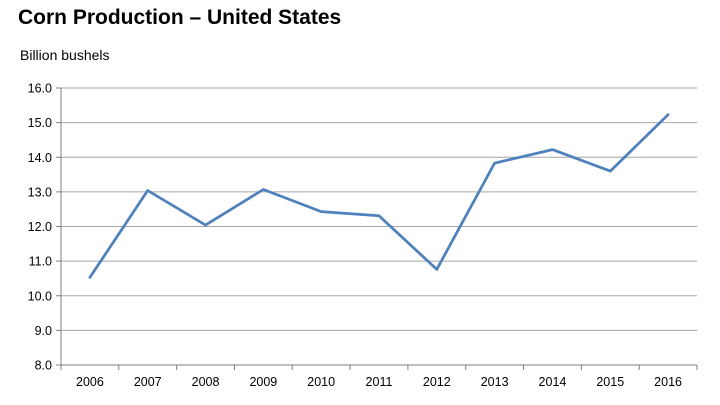 The image size is (720, 405). What do you see at coordinates (40, 158) in the screenshot?
I see `y-tick-label: 14.0` at bounding box center [40, 158].